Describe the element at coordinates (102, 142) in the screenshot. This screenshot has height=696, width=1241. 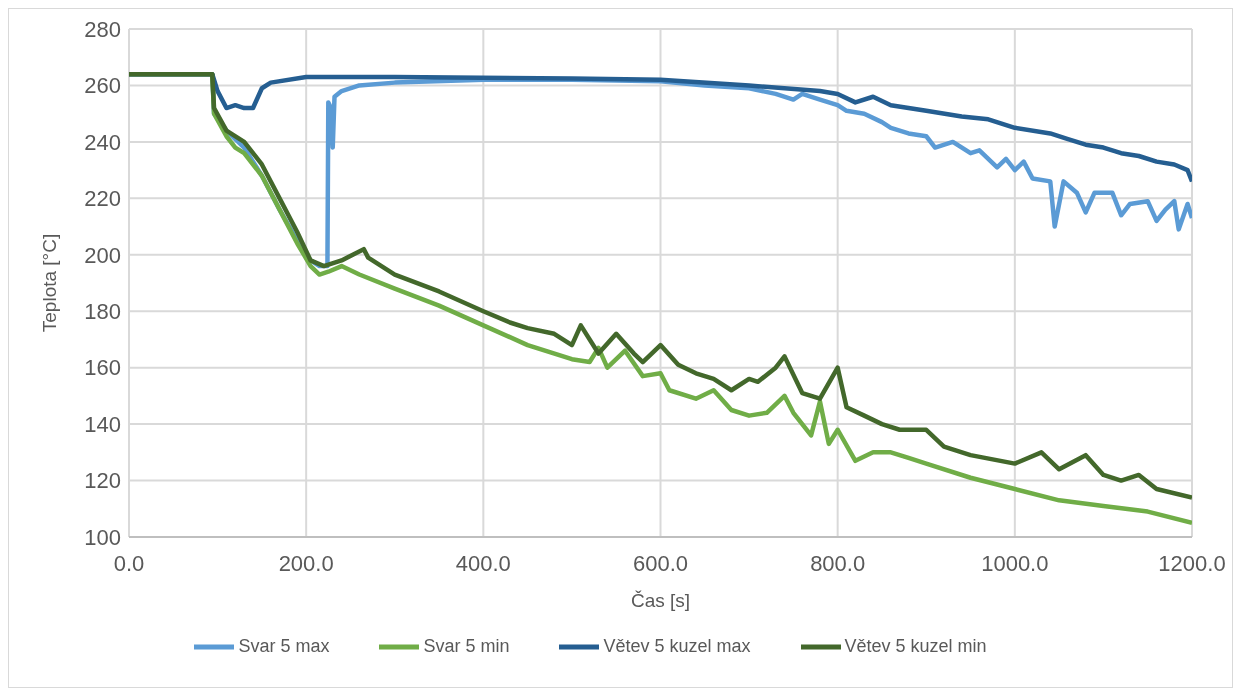
I see `y-tick-label: 240` at that location.